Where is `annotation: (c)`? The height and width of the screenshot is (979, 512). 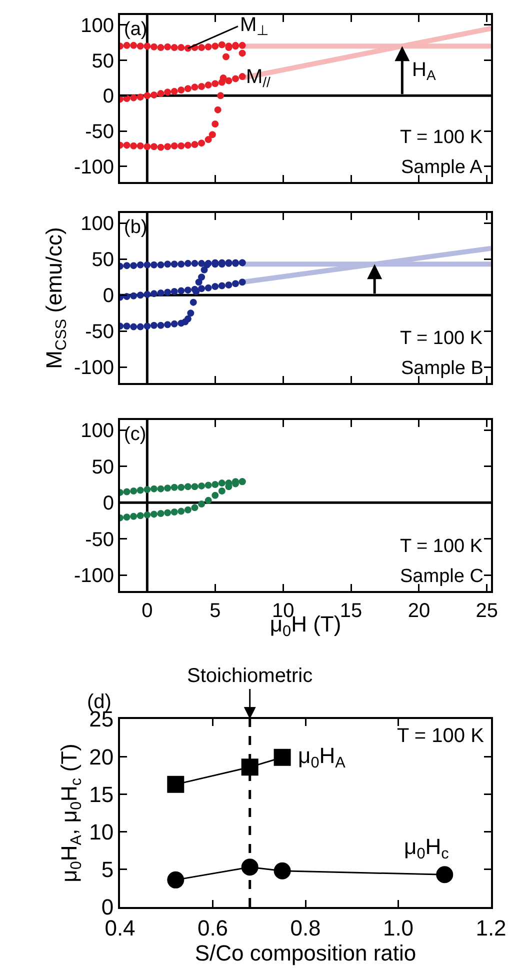
annotation: (c) is located at coordinates (135, 434).